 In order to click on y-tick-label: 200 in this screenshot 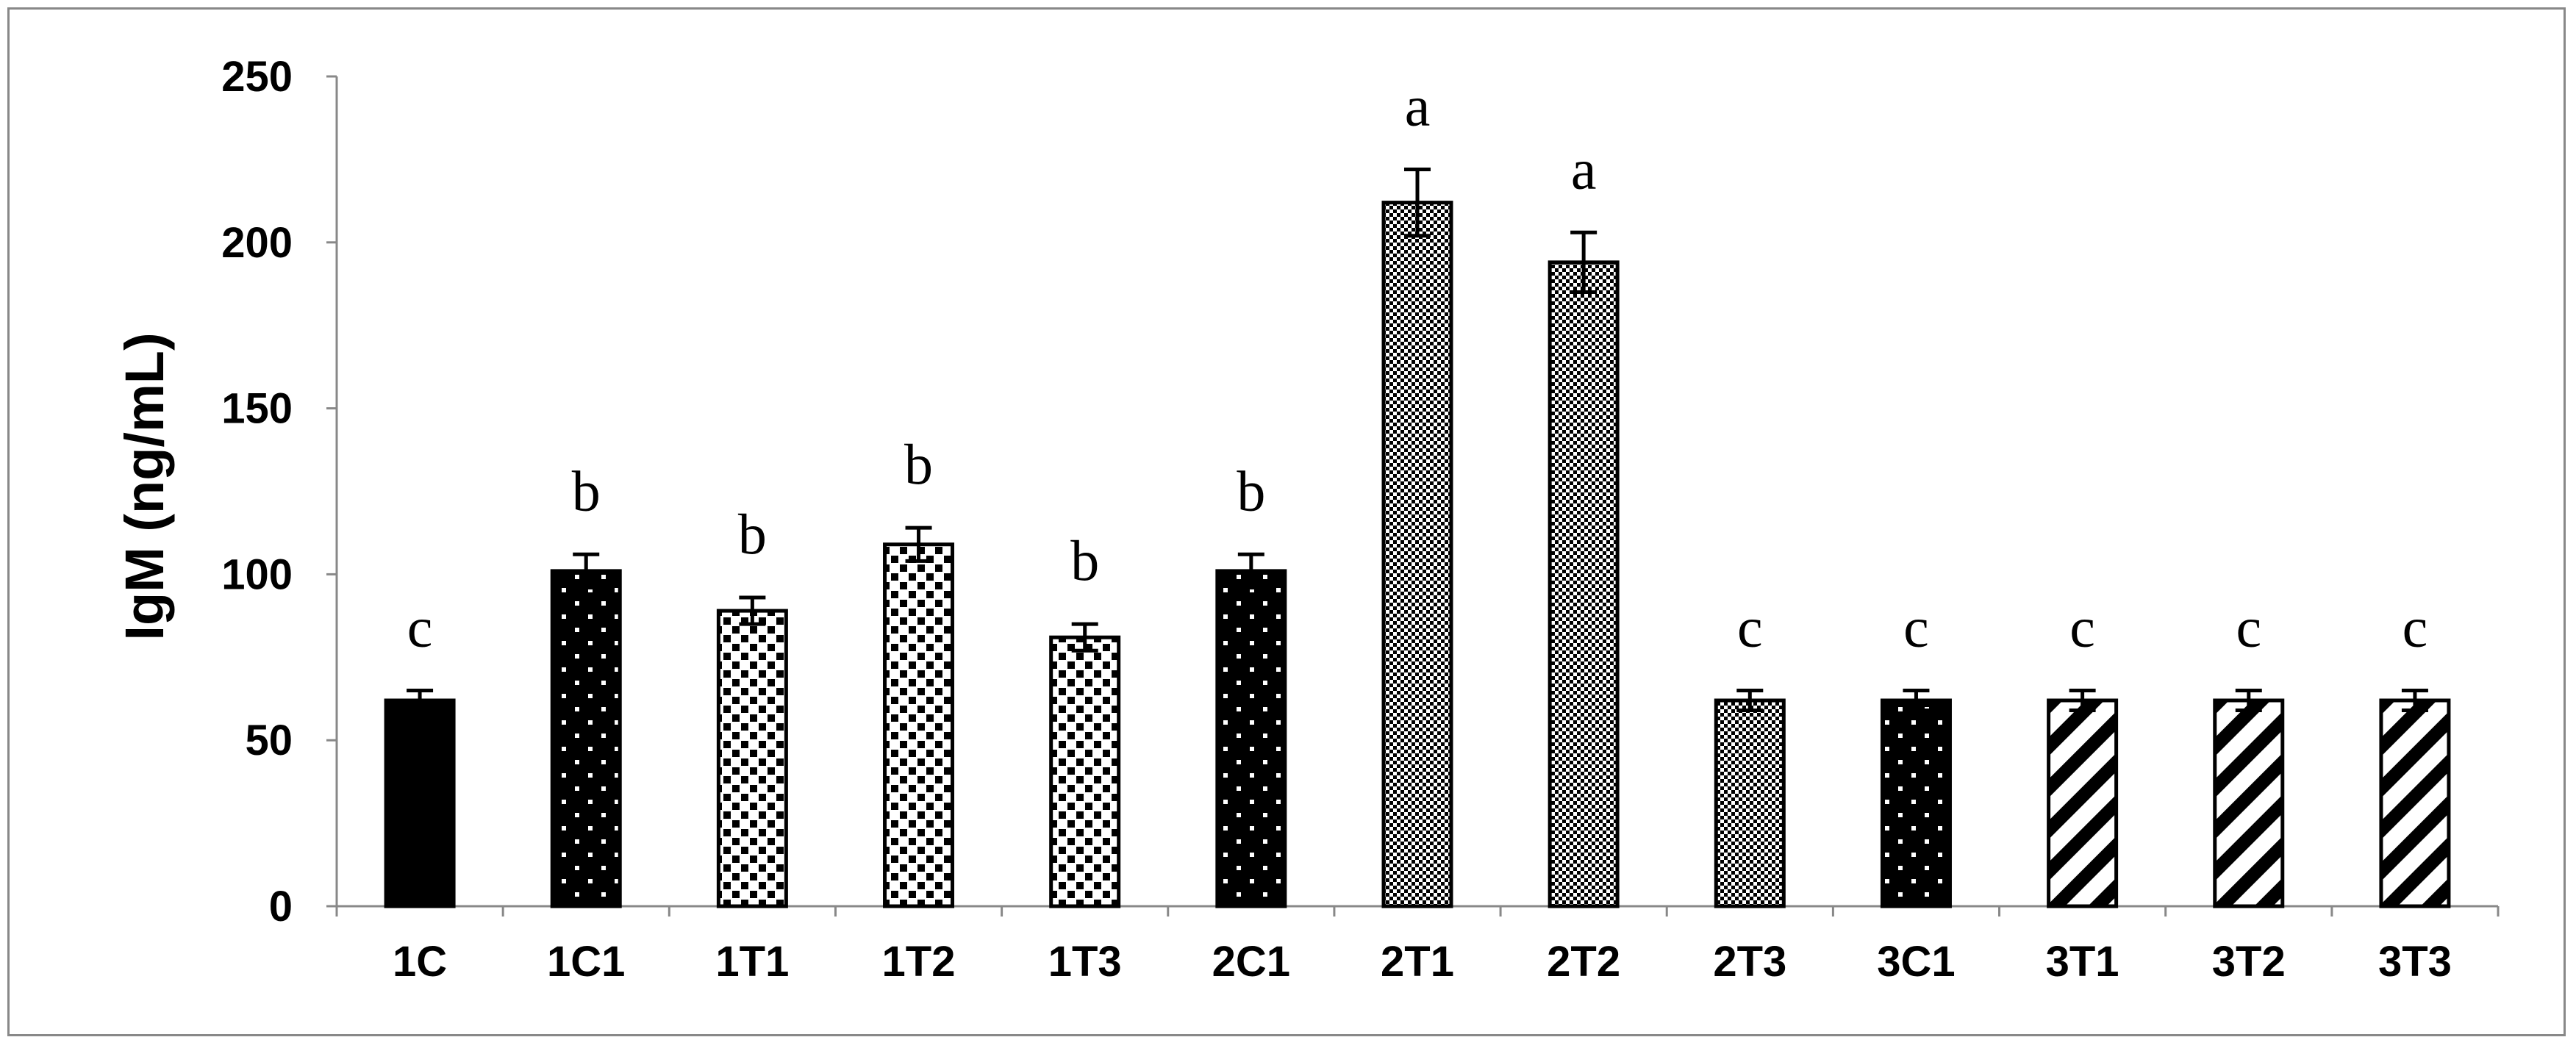, I will do `click(257, 243)`.